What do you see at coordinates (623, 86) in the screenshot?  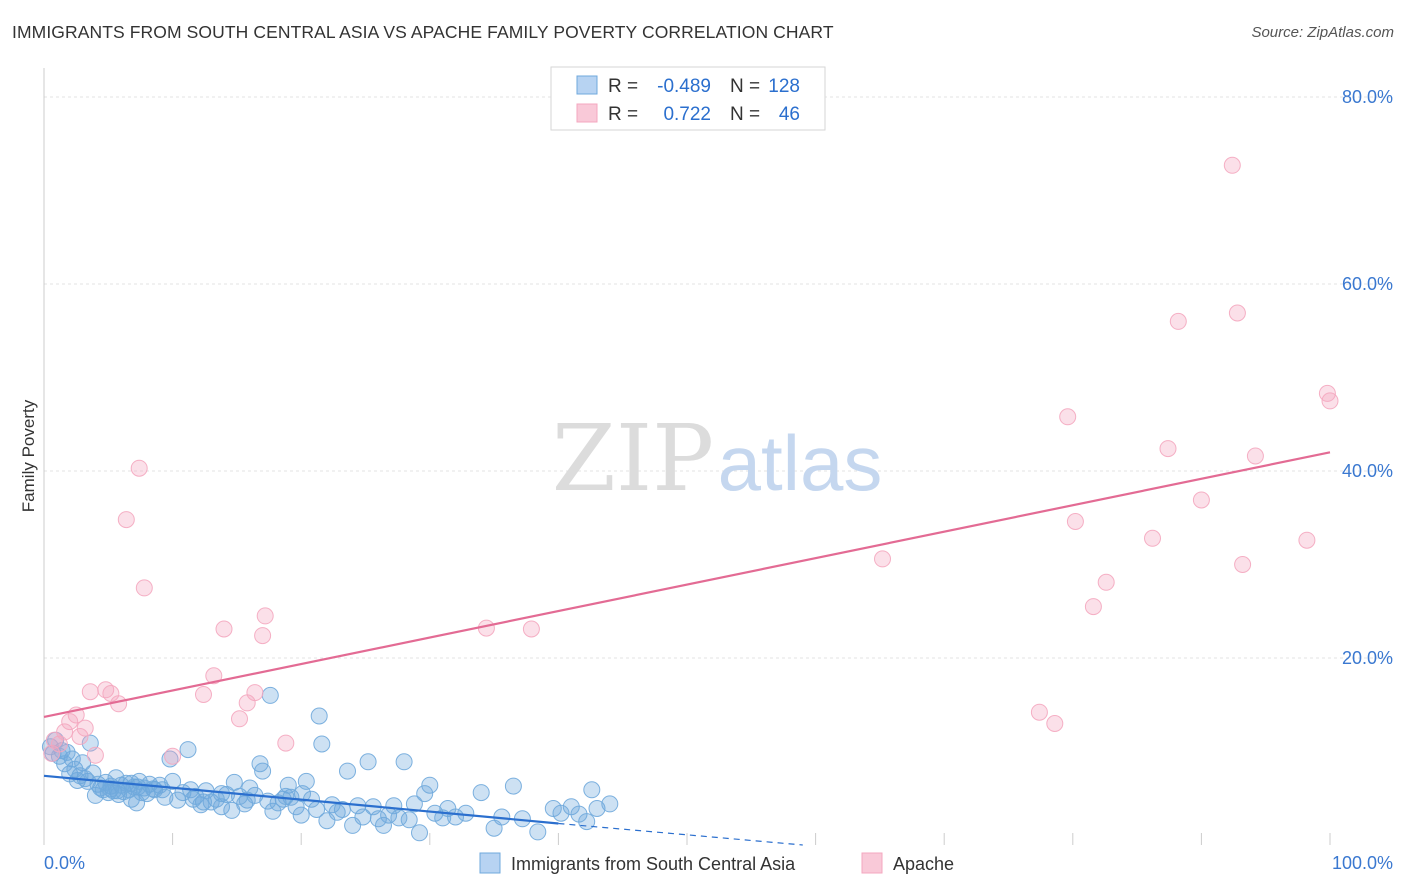 I see `legend-r-label-1: R =` at bounding box center [623, 86].